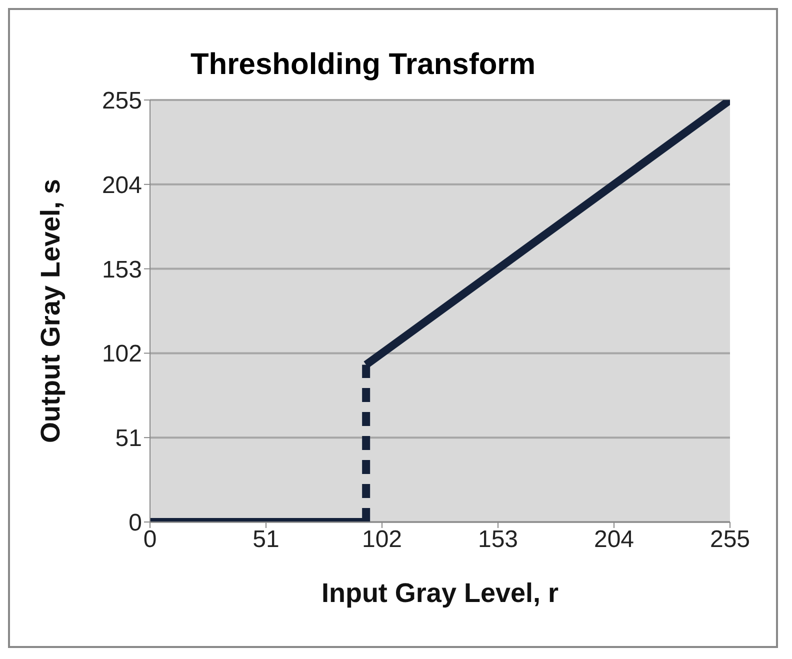 The width and height of the screenshot is (792, 659). Describe the element at coordinates (51, 311) in the screenshot. I see `y-axis-title: Output Gray Level, s` at that location.